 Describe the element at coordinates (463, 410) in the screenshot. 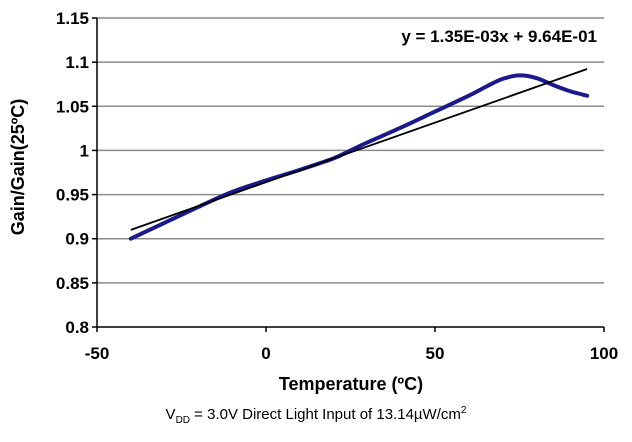

I see `caption-superscript: 2` at that location.